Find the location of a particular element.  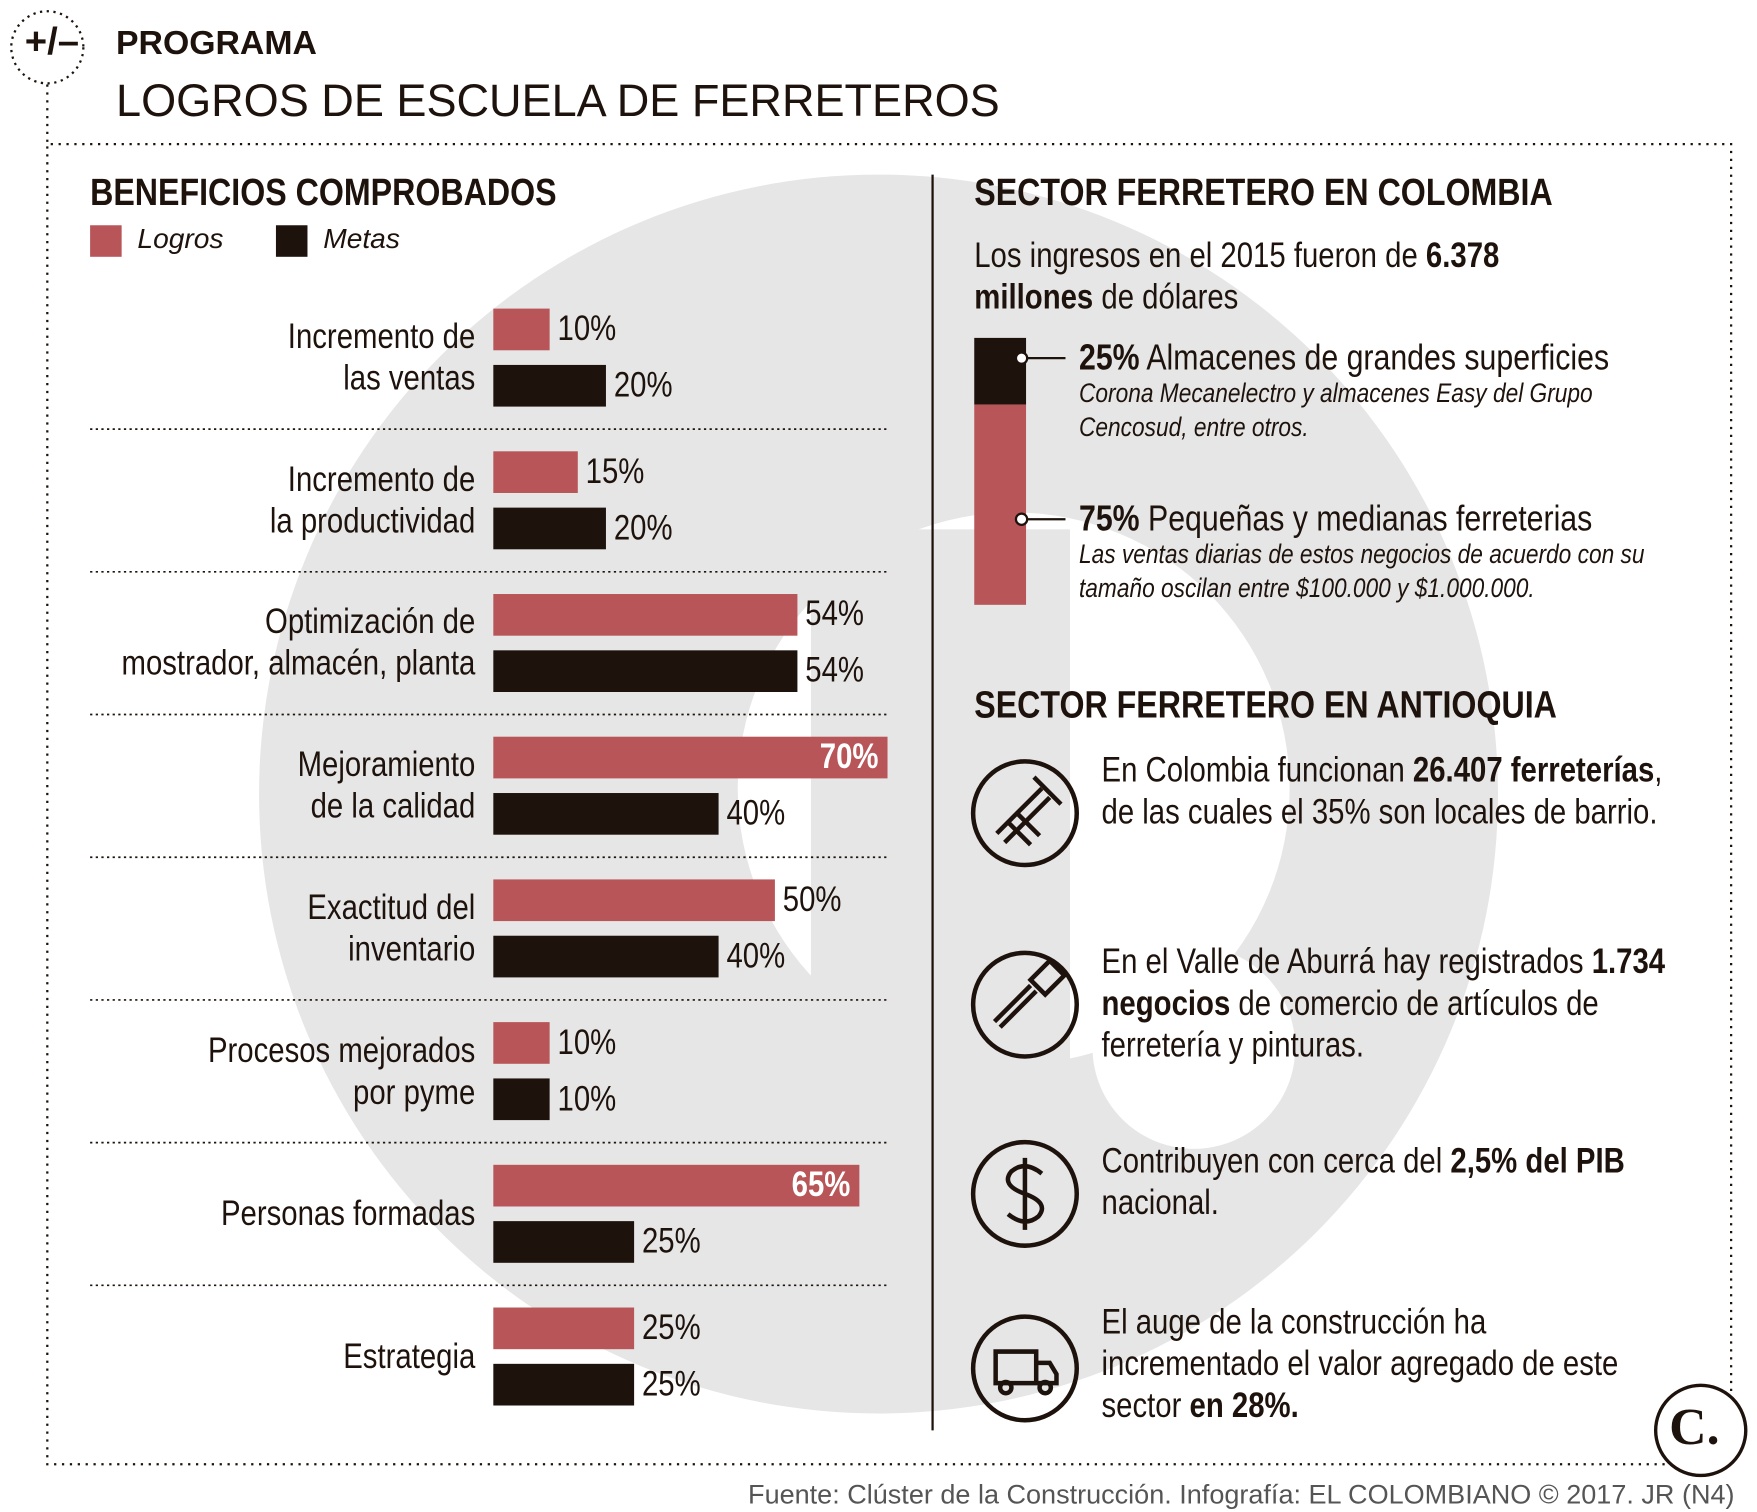

icon-truck is located at coordinates (1024, 1368).